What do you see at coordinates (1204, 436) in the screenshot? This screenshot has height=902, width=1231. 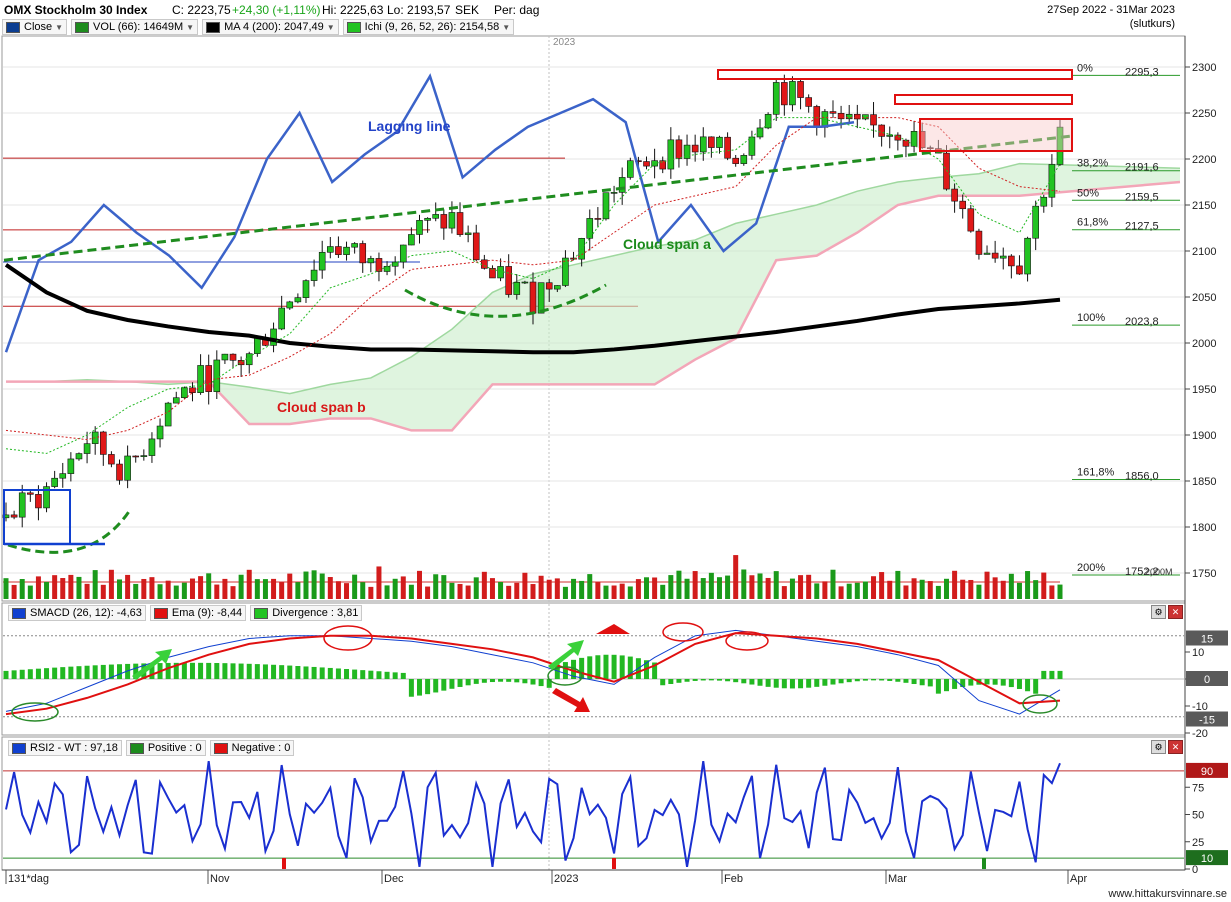 I see `price-tick-label: 1900` at bounding box center [1204, 436].